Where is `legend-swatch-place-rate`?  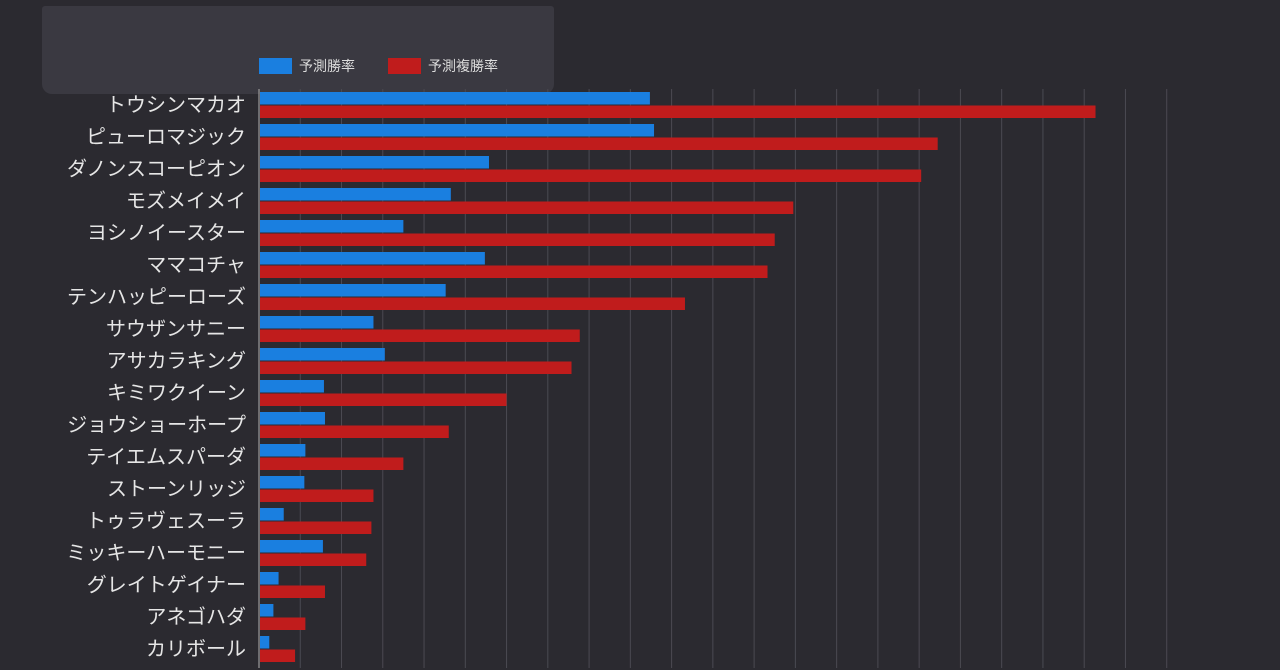 legend-swatch-place-rate is located at coordinates (404, 66).